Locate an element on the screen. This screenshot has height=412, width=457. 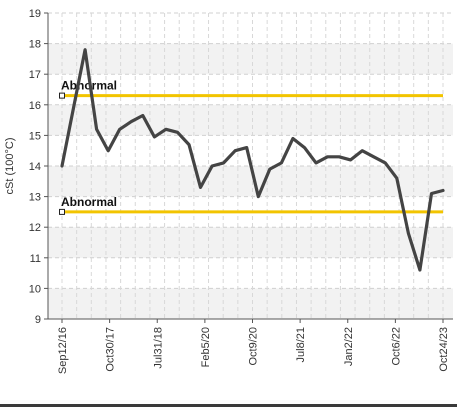
y-tick-label: 10 is located at coordinates (35, 289).